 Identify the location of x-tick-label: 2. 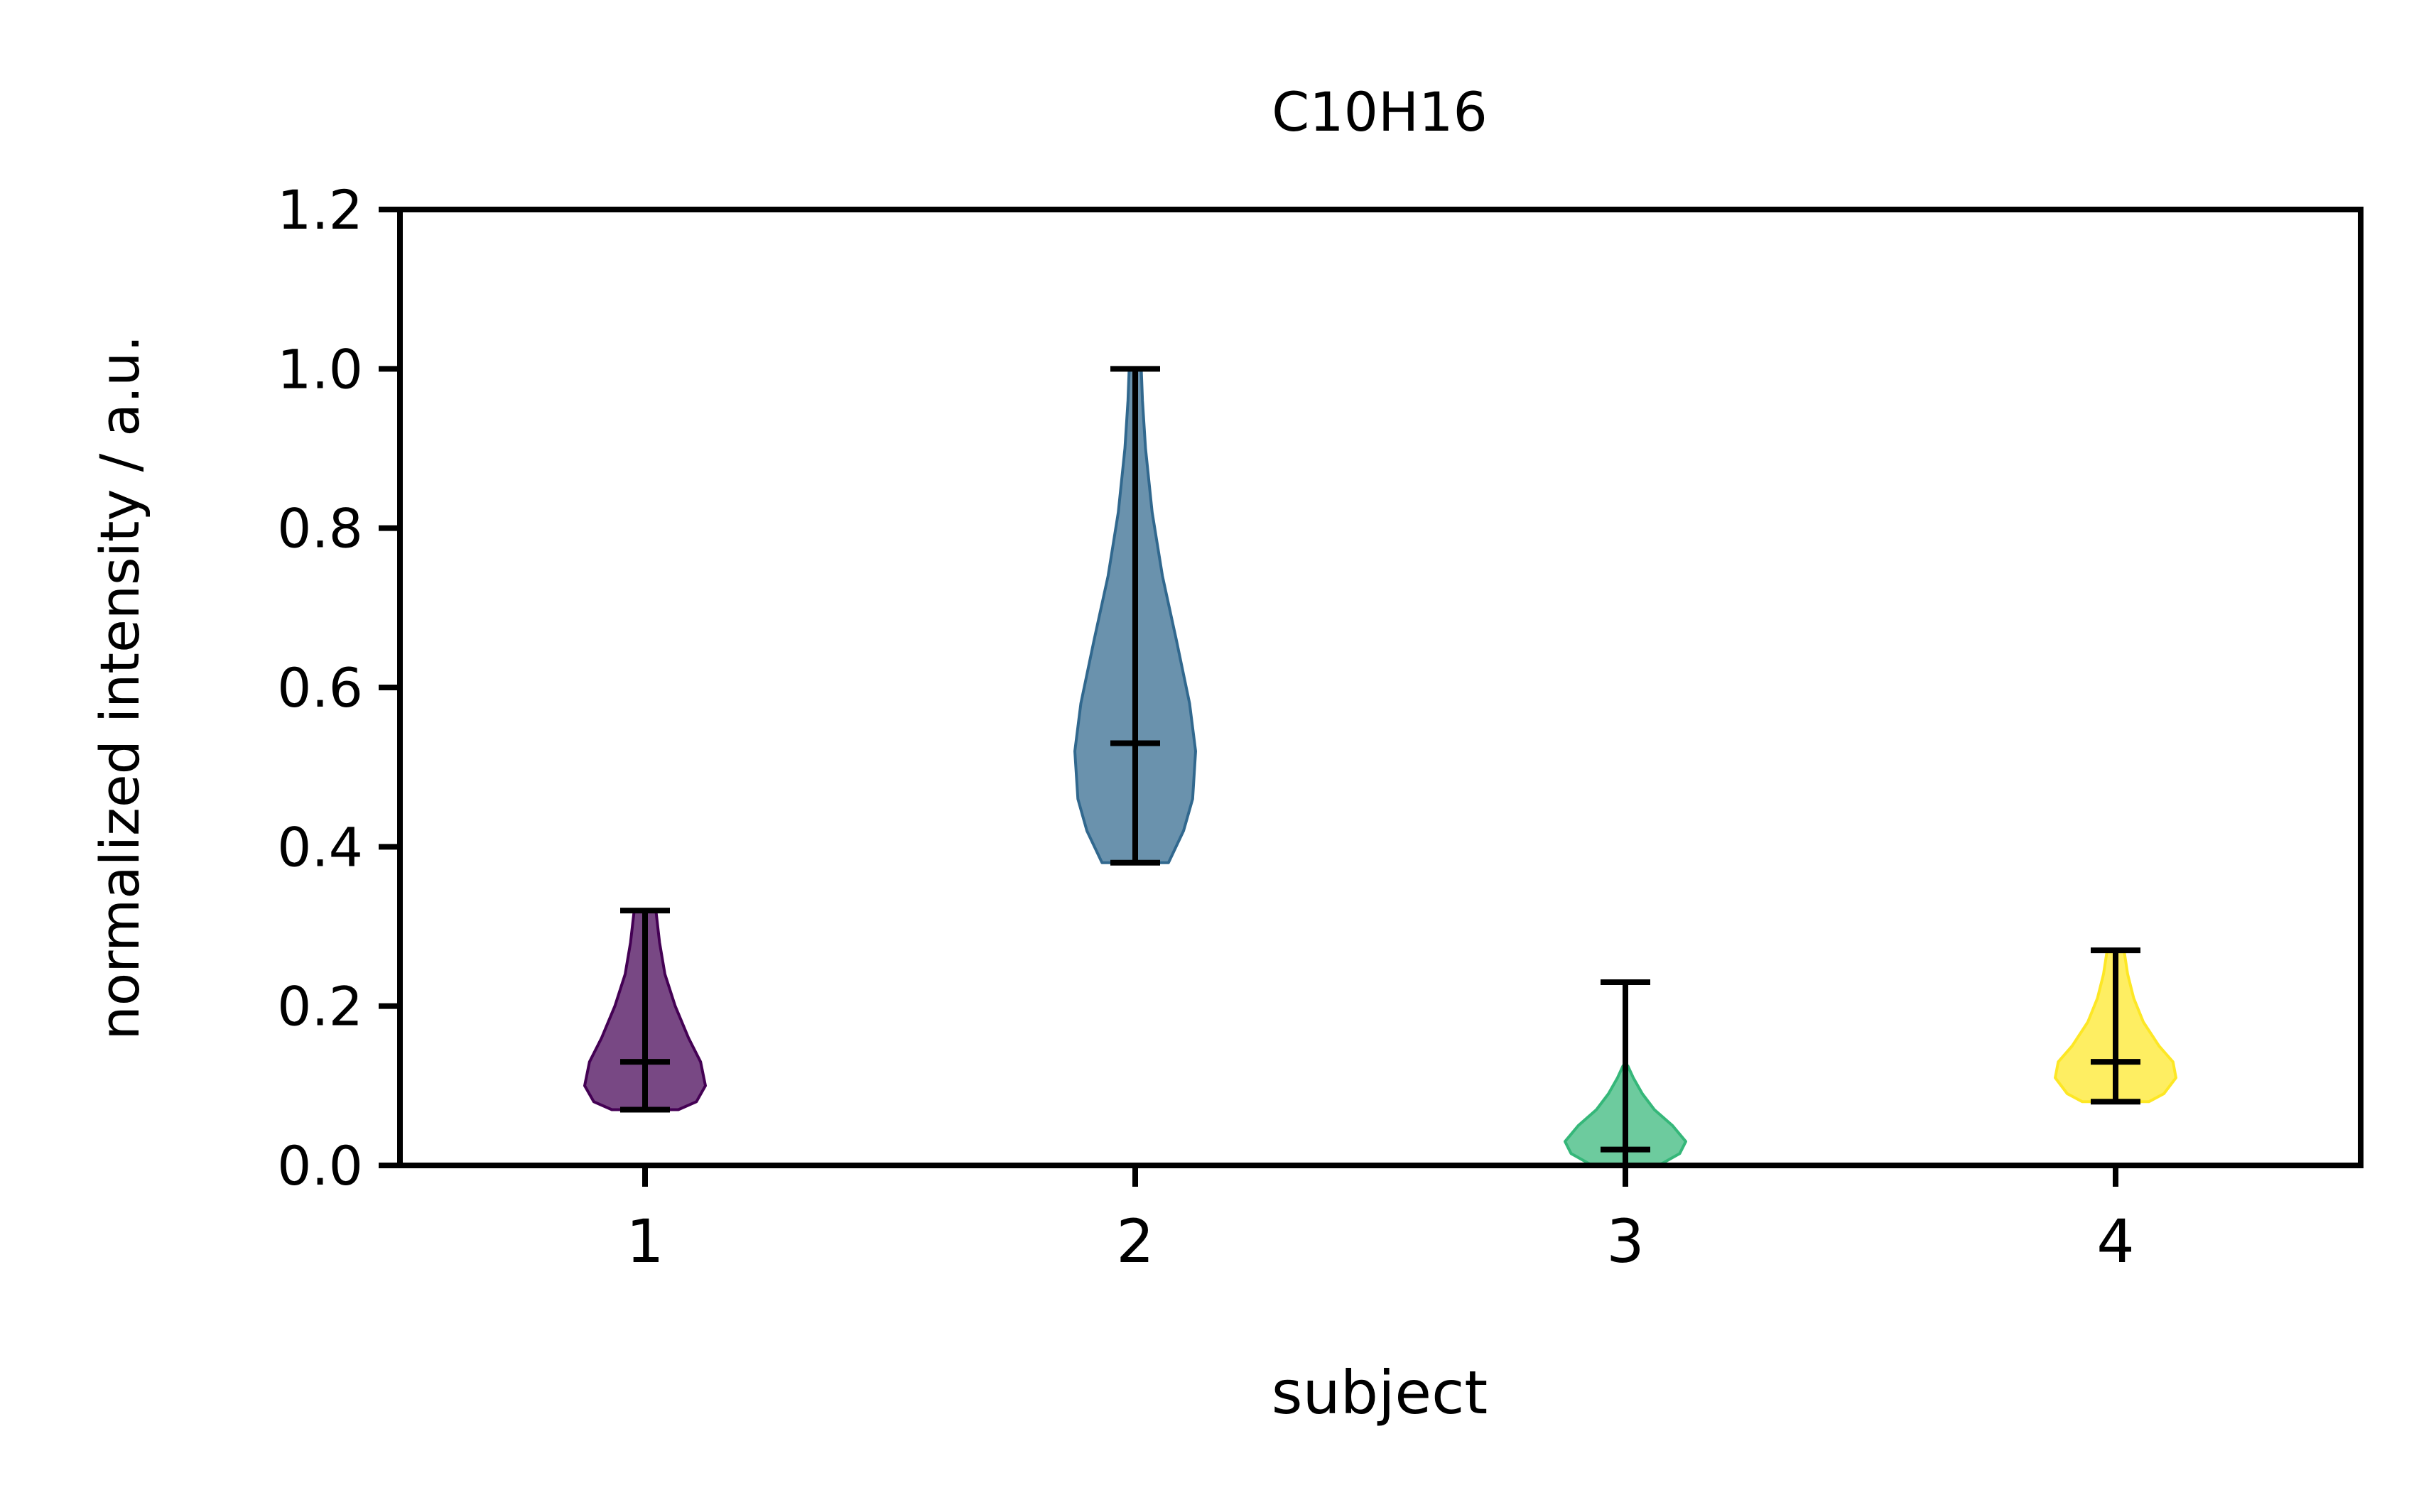
(1135, 1241).